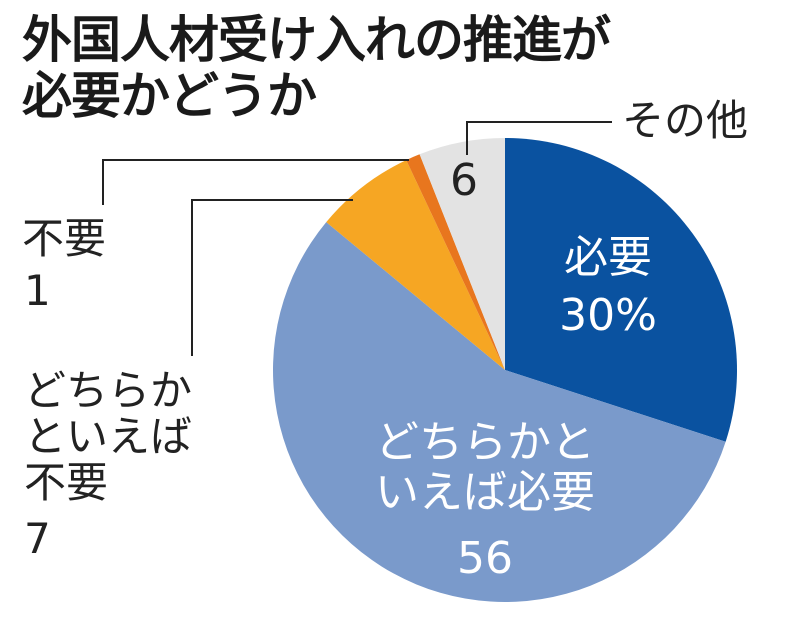  What do you see at coordinates (485, 558) in the screenshot?
I see `slice-label-somewhat-necessary-value: 56` at bounding box center [485, 558].